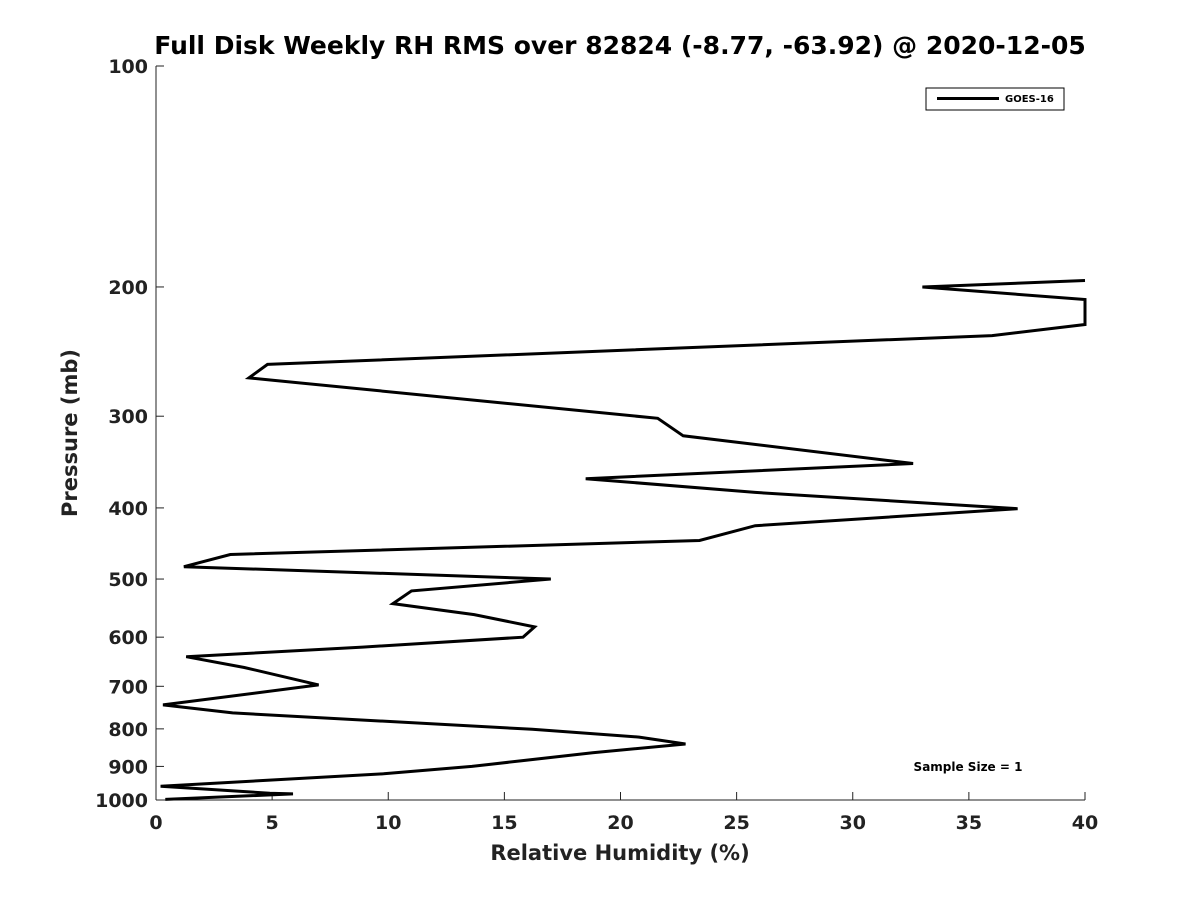 The height and width of the screenshot is (900, 1200). What do you see at coordinates (70, 433) in the screenshot?
I see `y-axis-label: Pressure (mb)` at bounding box center [70, 433].